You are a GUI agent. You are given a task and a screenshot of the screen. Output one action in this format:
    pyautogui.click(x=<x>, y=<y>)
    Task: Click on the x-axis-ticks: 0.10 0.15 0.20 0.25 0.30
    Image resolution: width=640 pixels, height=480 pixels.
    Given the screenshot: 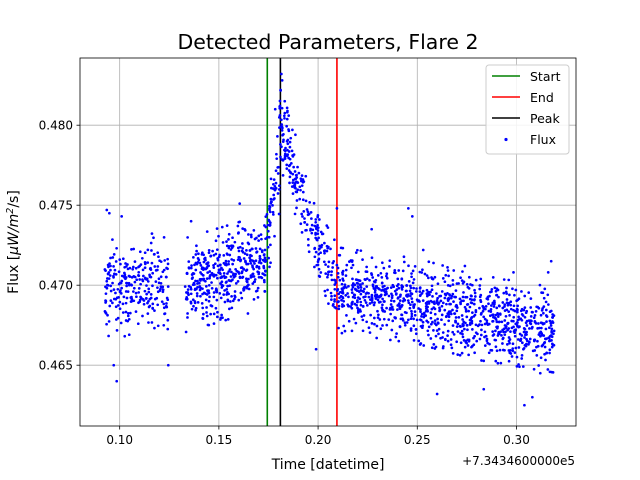 What is the action you would take?
    pyautogui.click(x=318, y=436)
    